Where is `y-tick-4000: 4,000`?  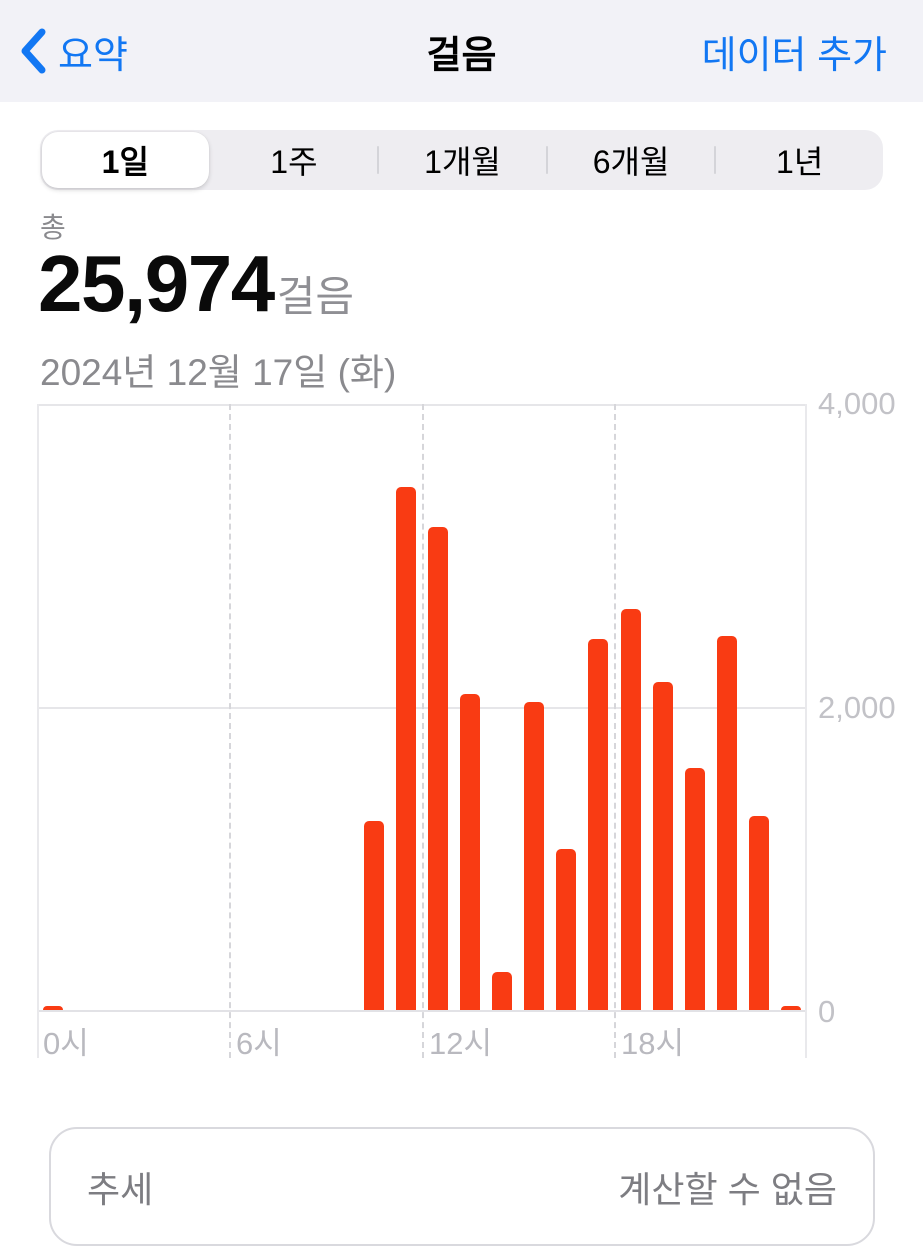
y-tick-4000: 4,000 is located at coordinates (857, 403).